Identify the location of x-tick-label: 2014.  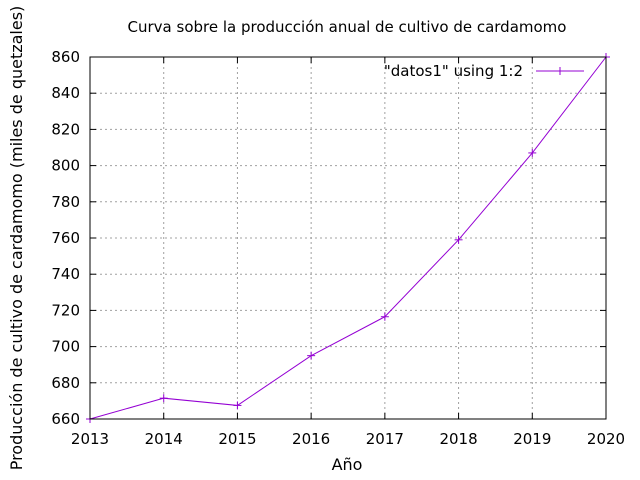
(164, 439).